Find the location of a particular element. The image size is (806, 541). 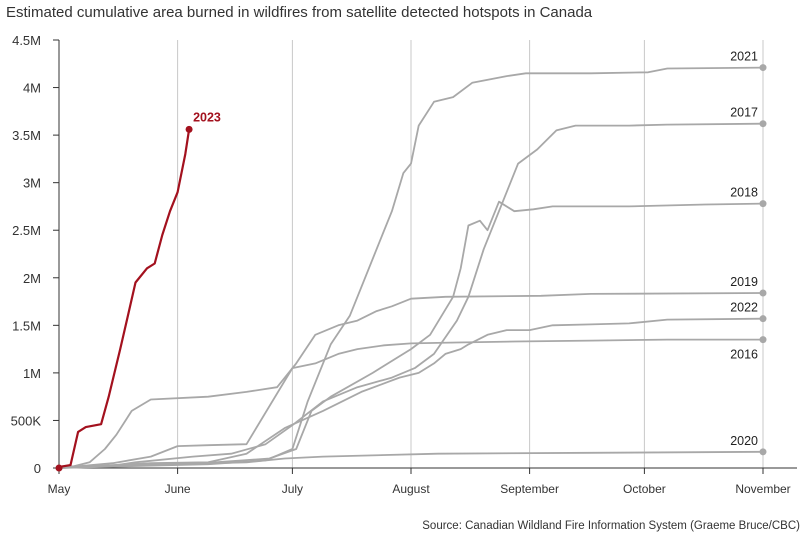

series-label-2016: 2016 is located at coordinates (744, 355).